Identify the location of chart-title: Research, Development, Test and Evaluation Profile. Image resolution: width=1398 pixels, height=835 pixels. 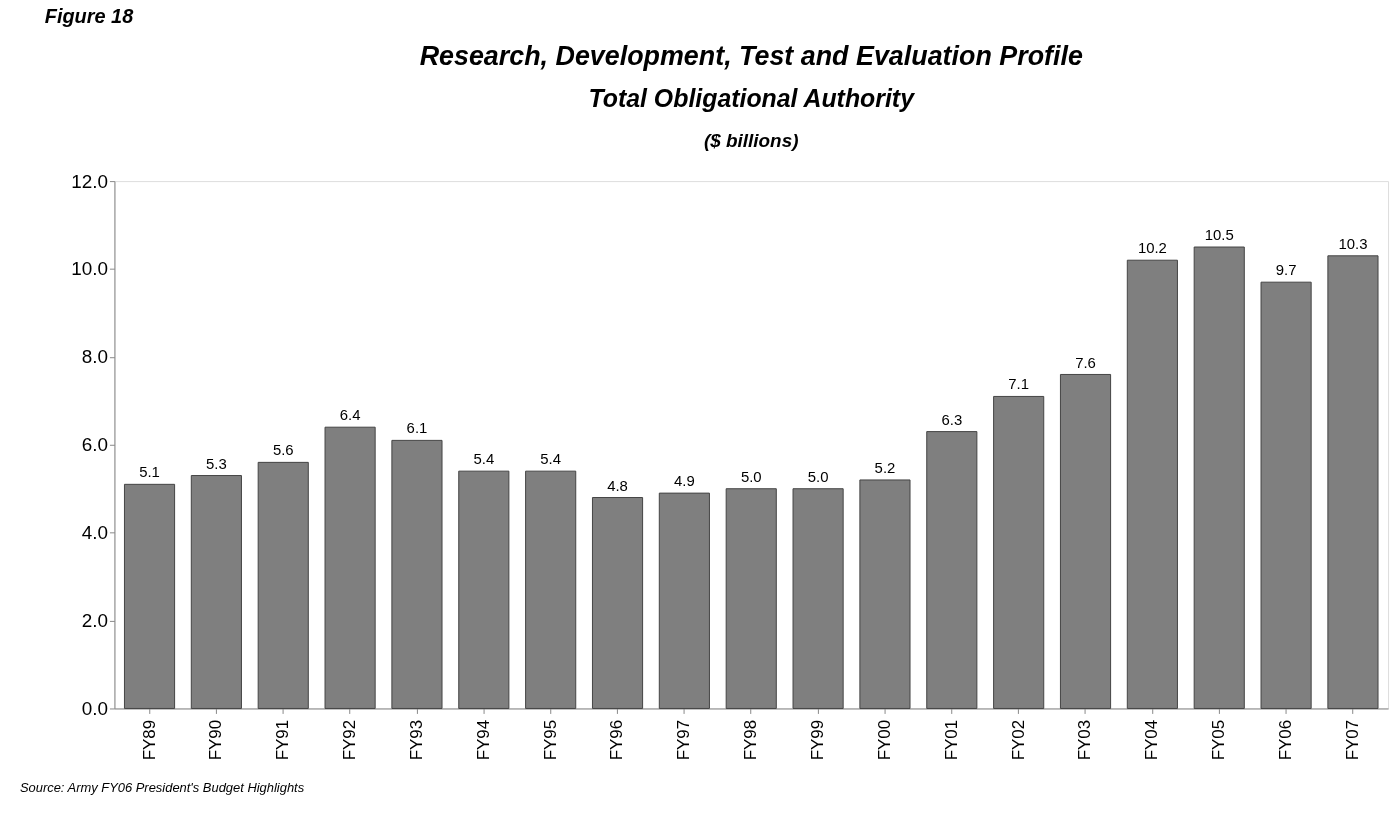
(751, 55).